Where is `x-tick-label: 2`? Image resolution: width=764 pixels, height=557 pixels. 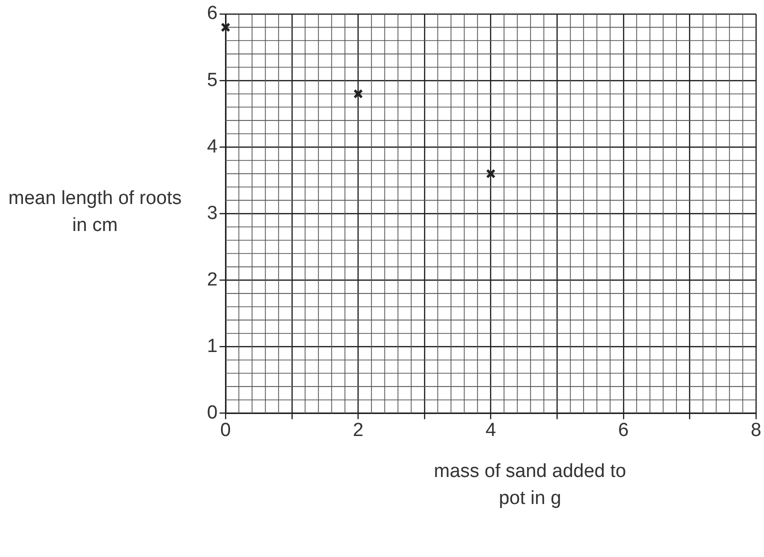 x-tick-label: 2 is located at coordinates (358, 430).